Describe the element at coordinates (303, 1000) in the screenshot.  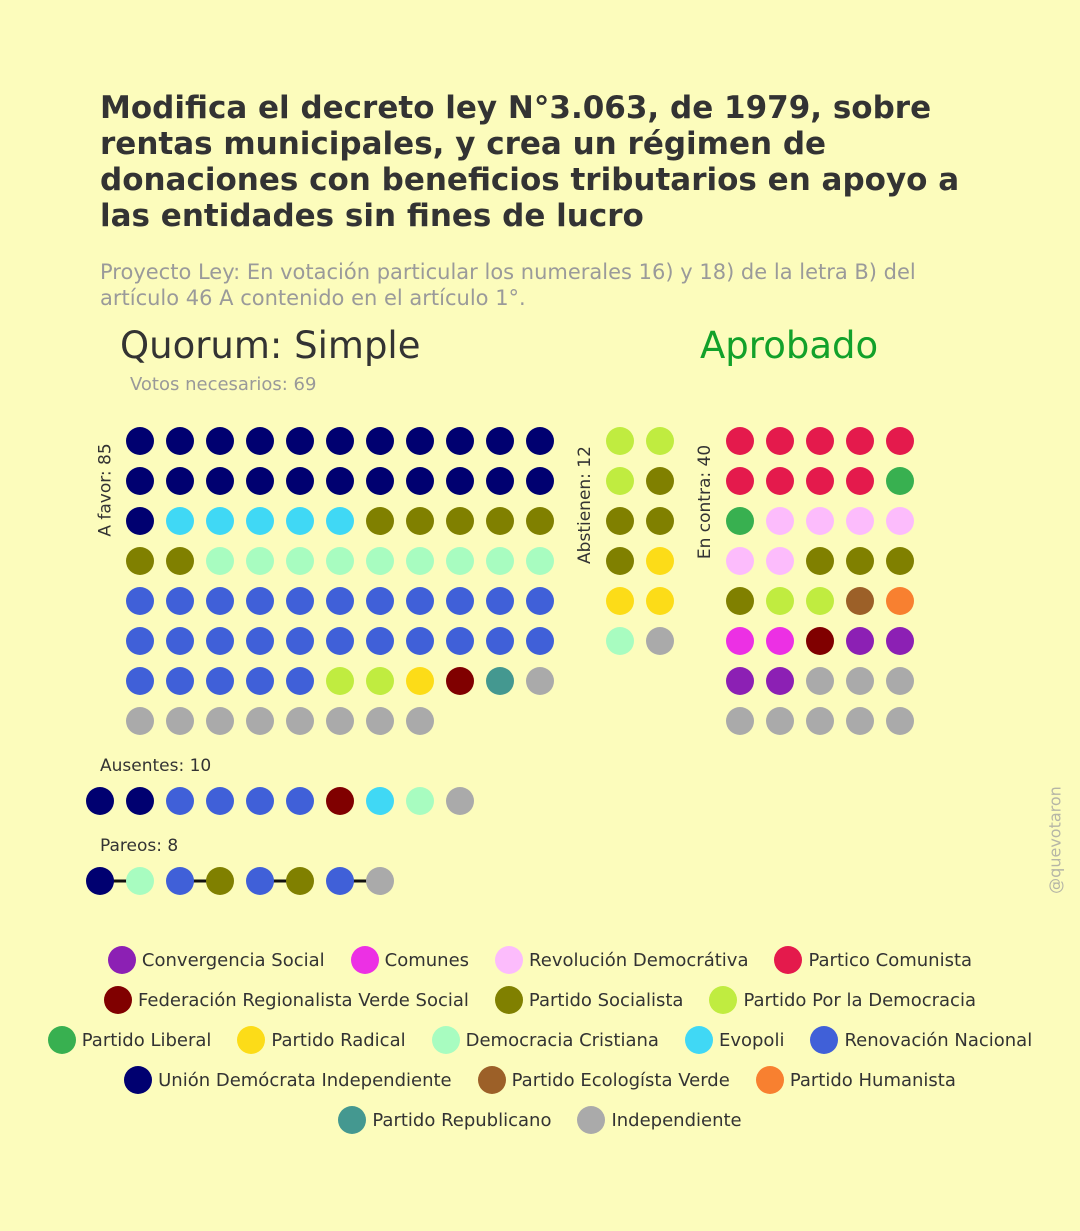
I see `legend-label: Federación Regionalista Verde Social` at that location.